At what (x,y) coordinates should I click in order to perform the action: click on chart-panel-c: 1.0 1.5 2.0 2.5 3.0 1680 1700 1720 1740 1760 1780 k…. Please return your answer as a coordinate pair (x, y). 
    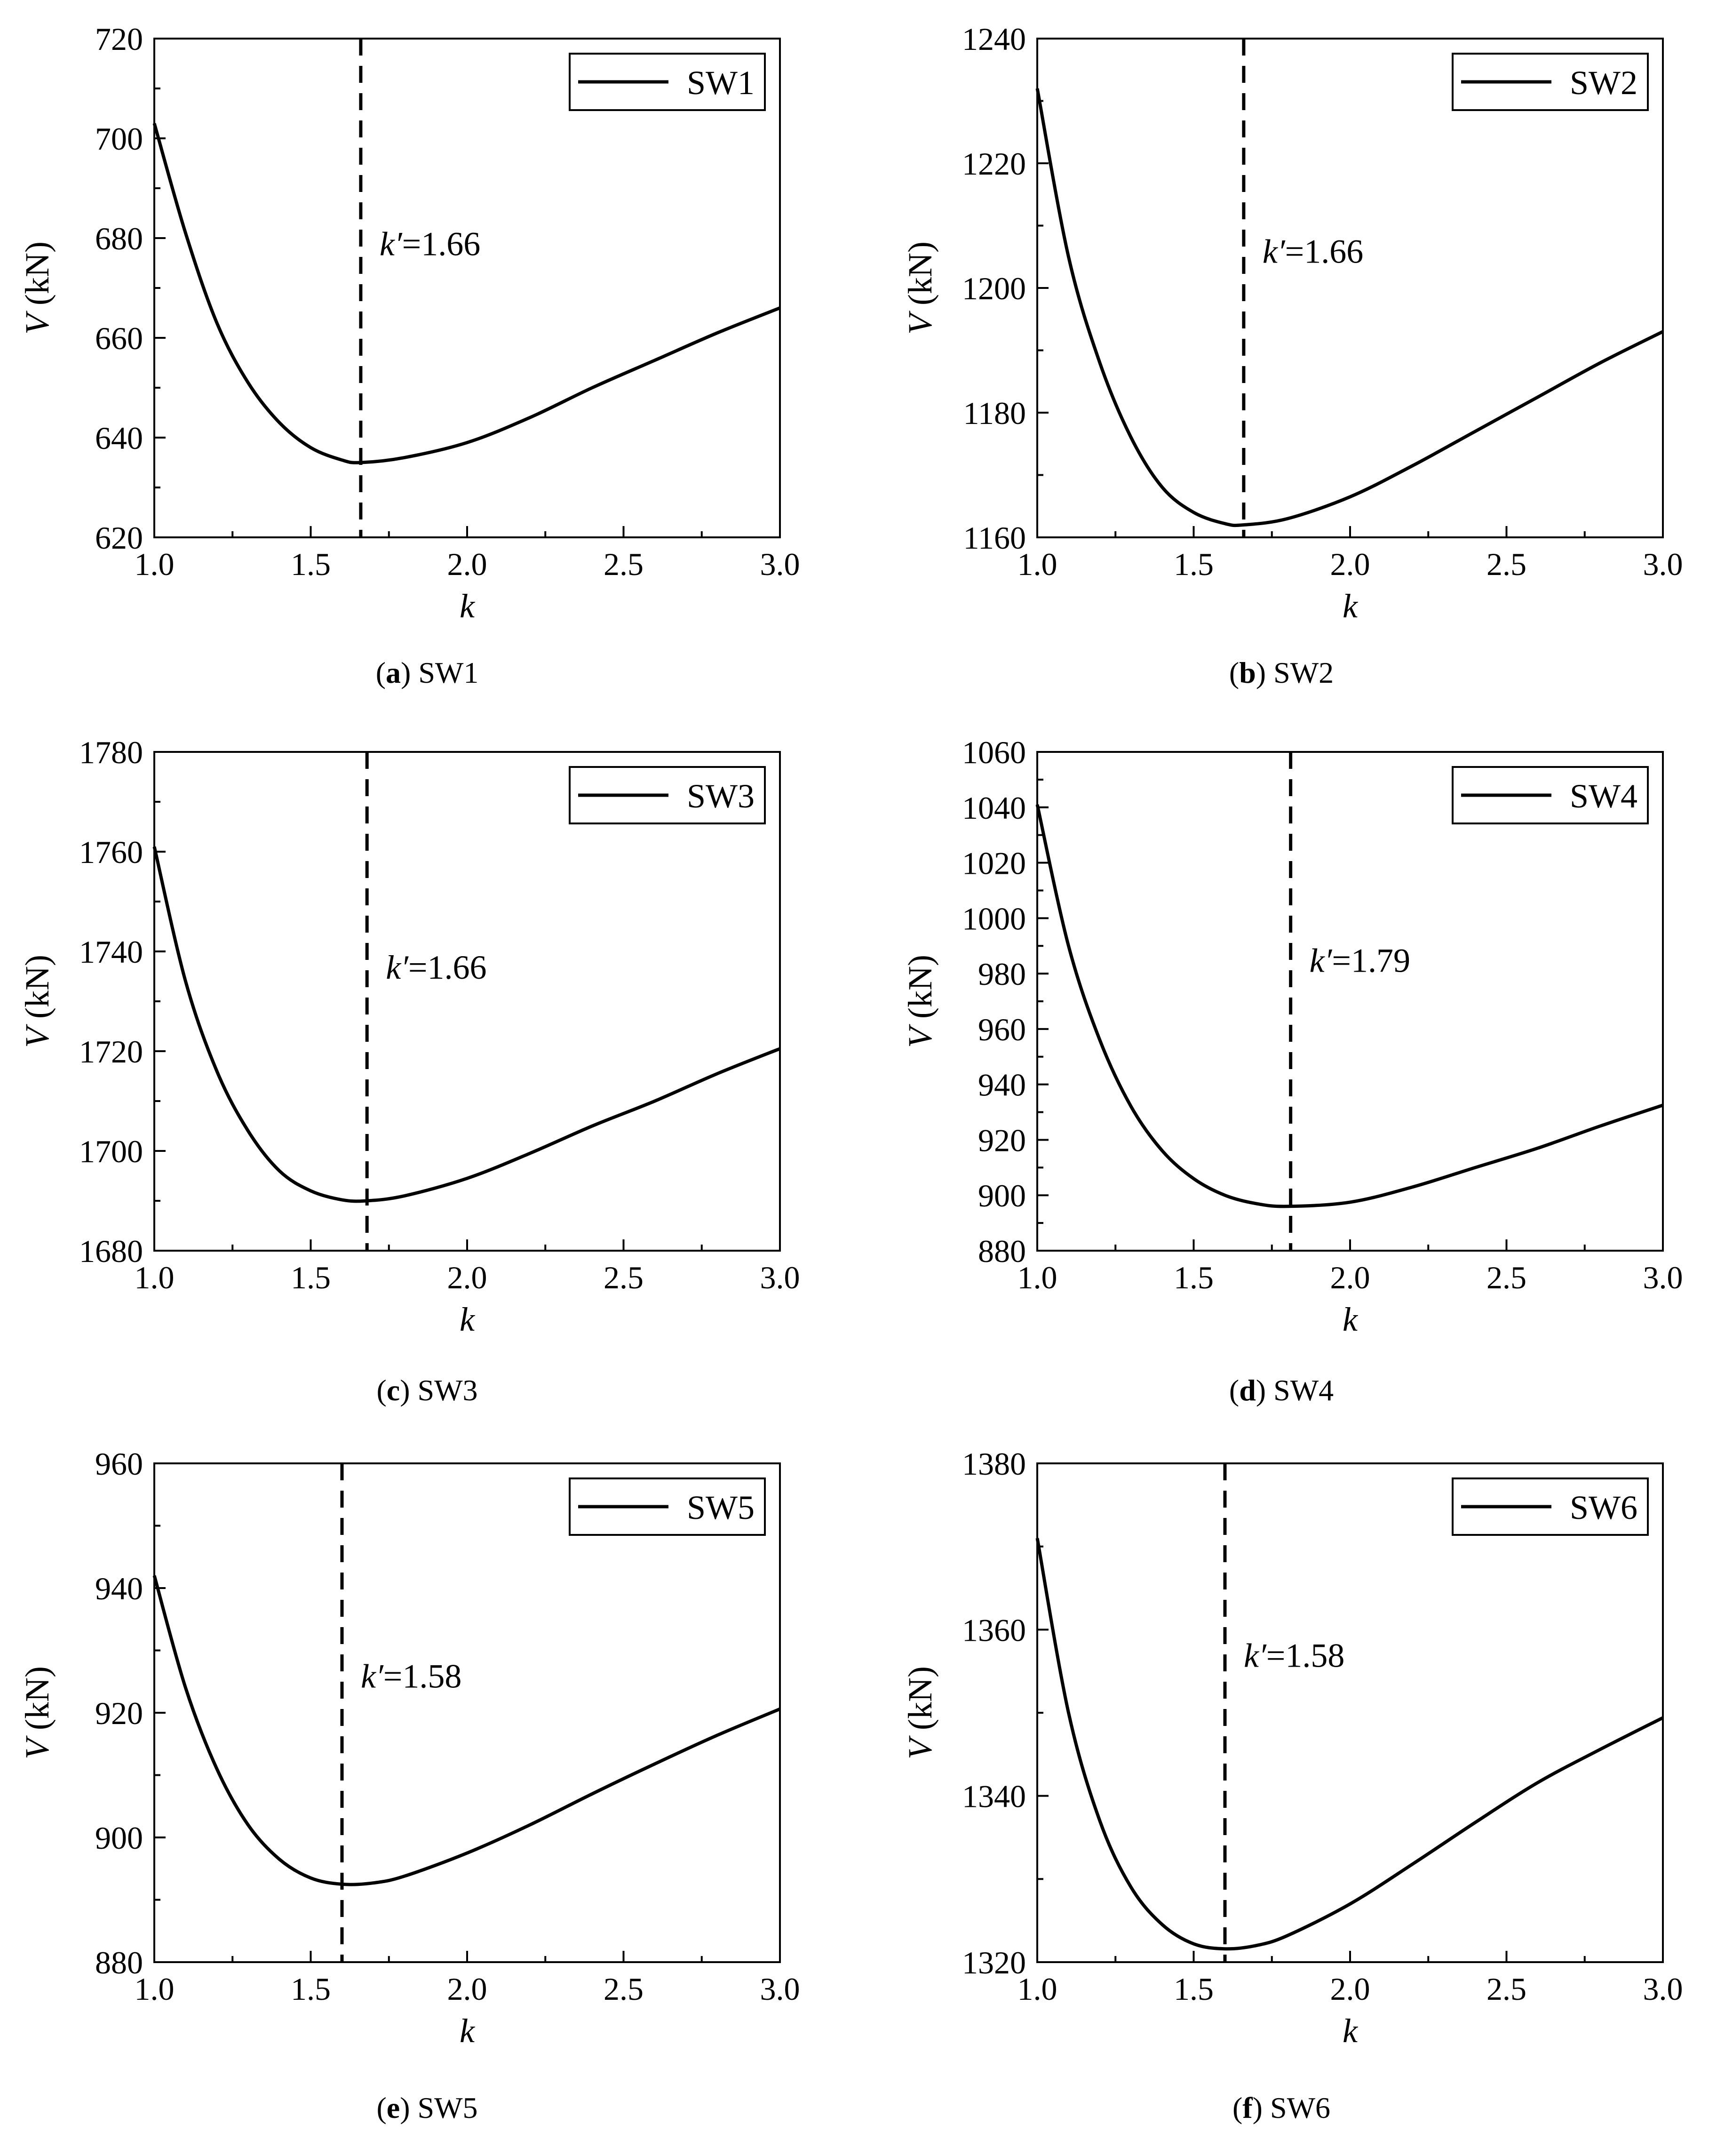
    Looking at the image, I should click on (409, 1036).